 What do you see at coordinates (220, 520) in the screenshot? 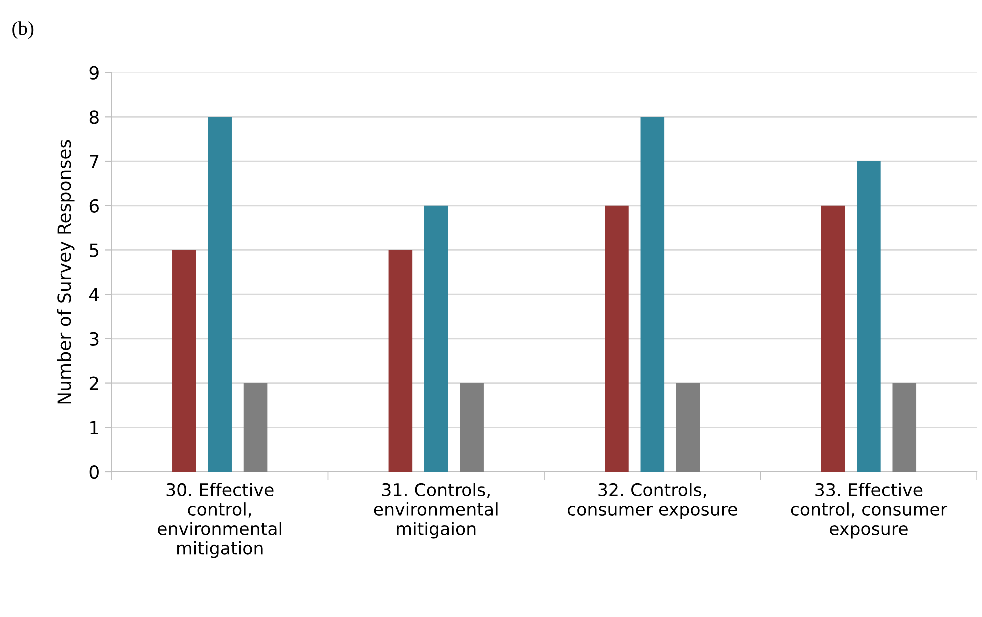
I see `x-tick-label: 30. Effective control, environmental mitigation` at bounding box center [220, 520].